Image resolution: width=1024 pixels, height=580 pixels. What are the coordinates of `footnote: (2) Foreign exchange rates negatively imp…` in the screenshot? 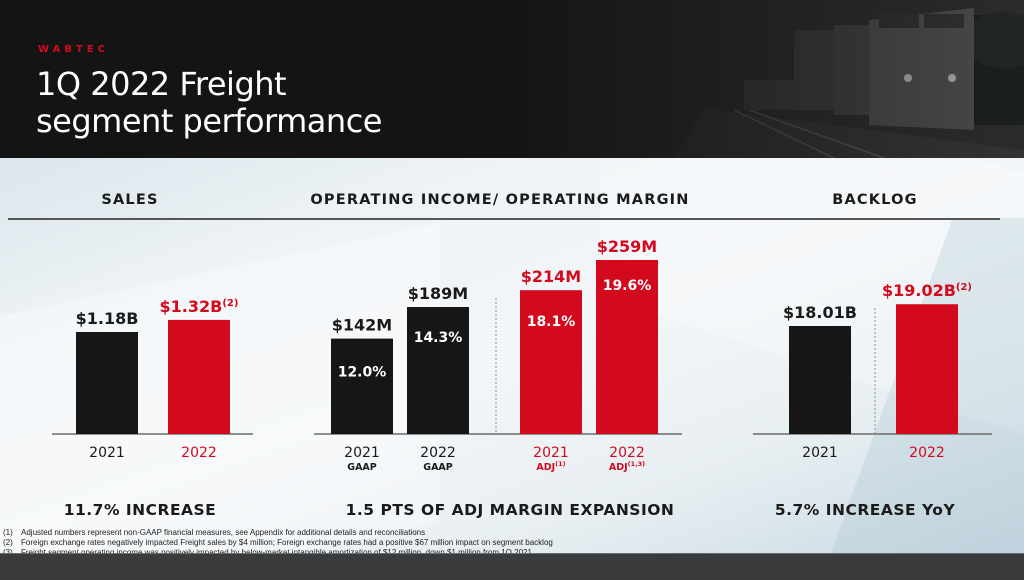 It's located at (278, 543).